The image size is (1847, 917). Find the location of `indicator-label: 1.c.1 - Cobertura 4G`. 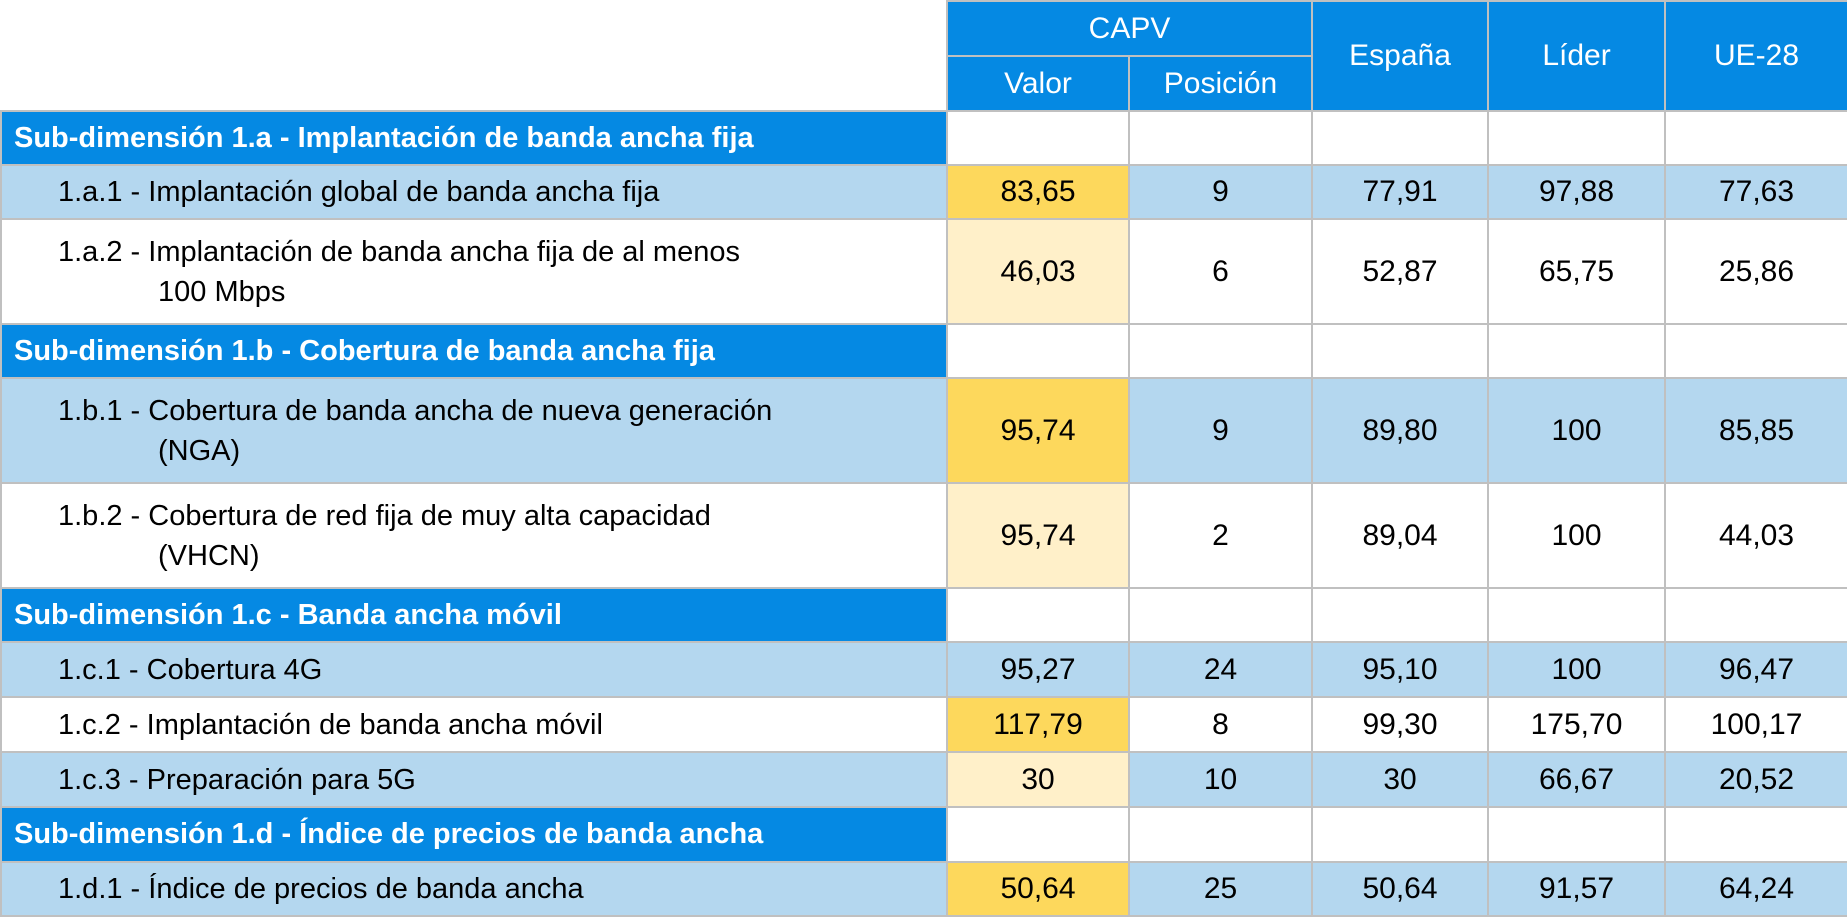

indicator-label: 1.c.1 - Cobertura 4G is located at coordinates (474, 669).